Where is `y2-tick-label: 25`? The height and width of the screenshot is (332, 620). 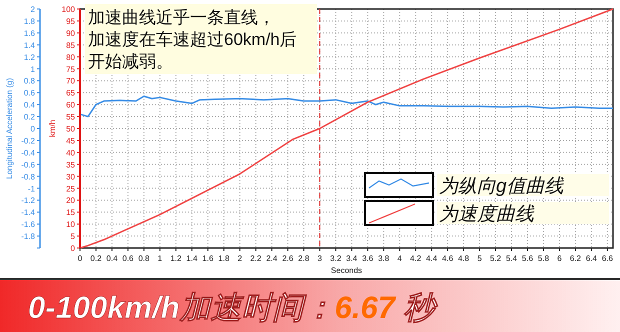
y2-tick-label: 25 is located at coordinates (71, 189).